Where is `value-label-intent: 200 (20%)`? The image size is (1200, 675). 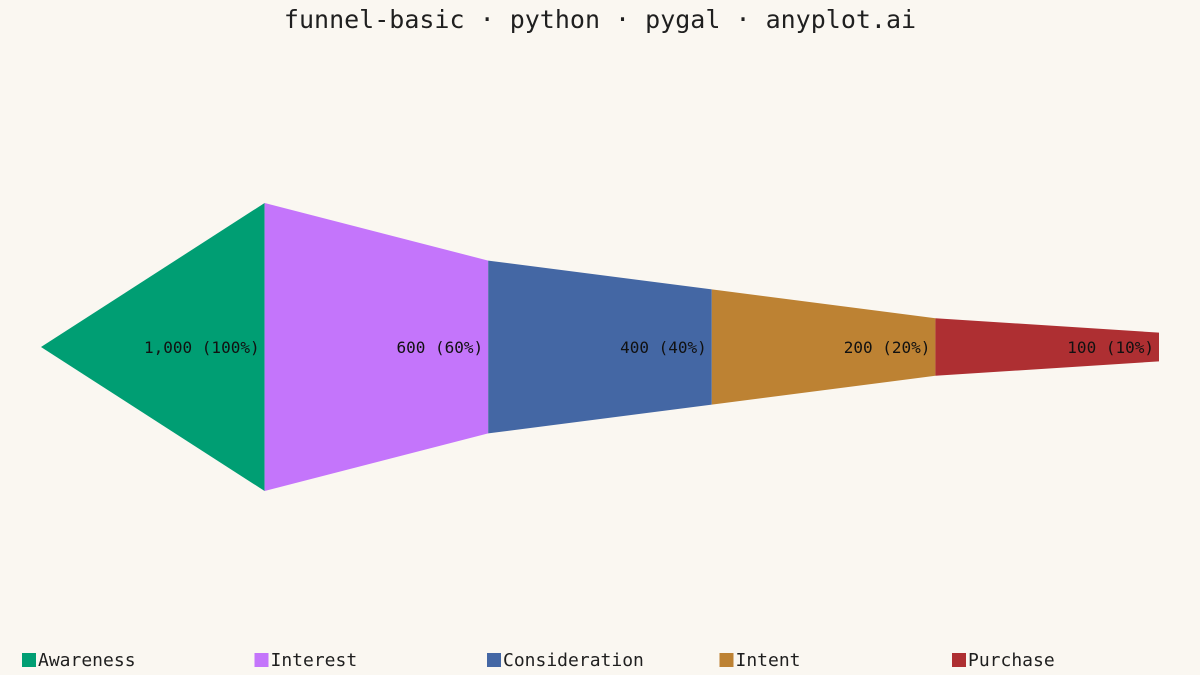 value-label-intent: 200 (20%) is located at coordinates (887, 347).